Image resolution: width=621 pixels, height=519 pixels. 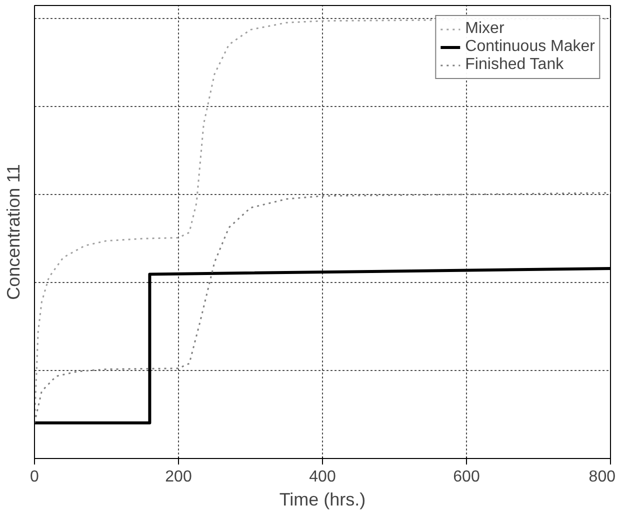 I want to click on x-tick-label: 0, so click(x=35, y=477).